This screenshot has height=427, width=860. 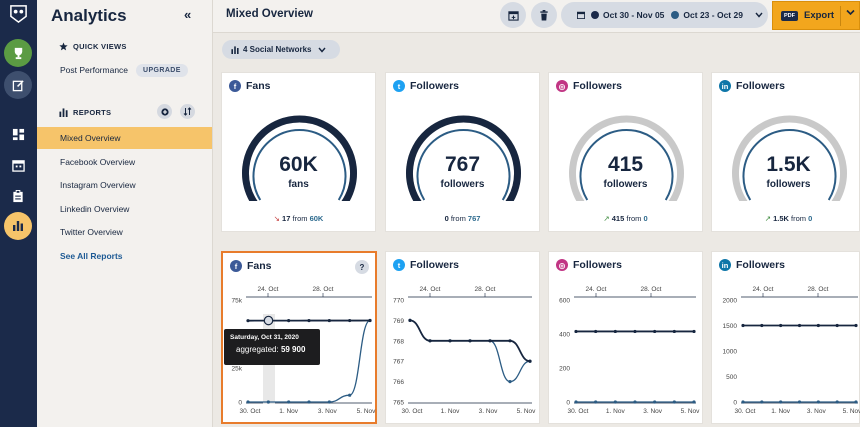 What do you see at coordinates (18, 165) in the screenshot?
I see `calendar-icon` at bounding box center [18, 165].